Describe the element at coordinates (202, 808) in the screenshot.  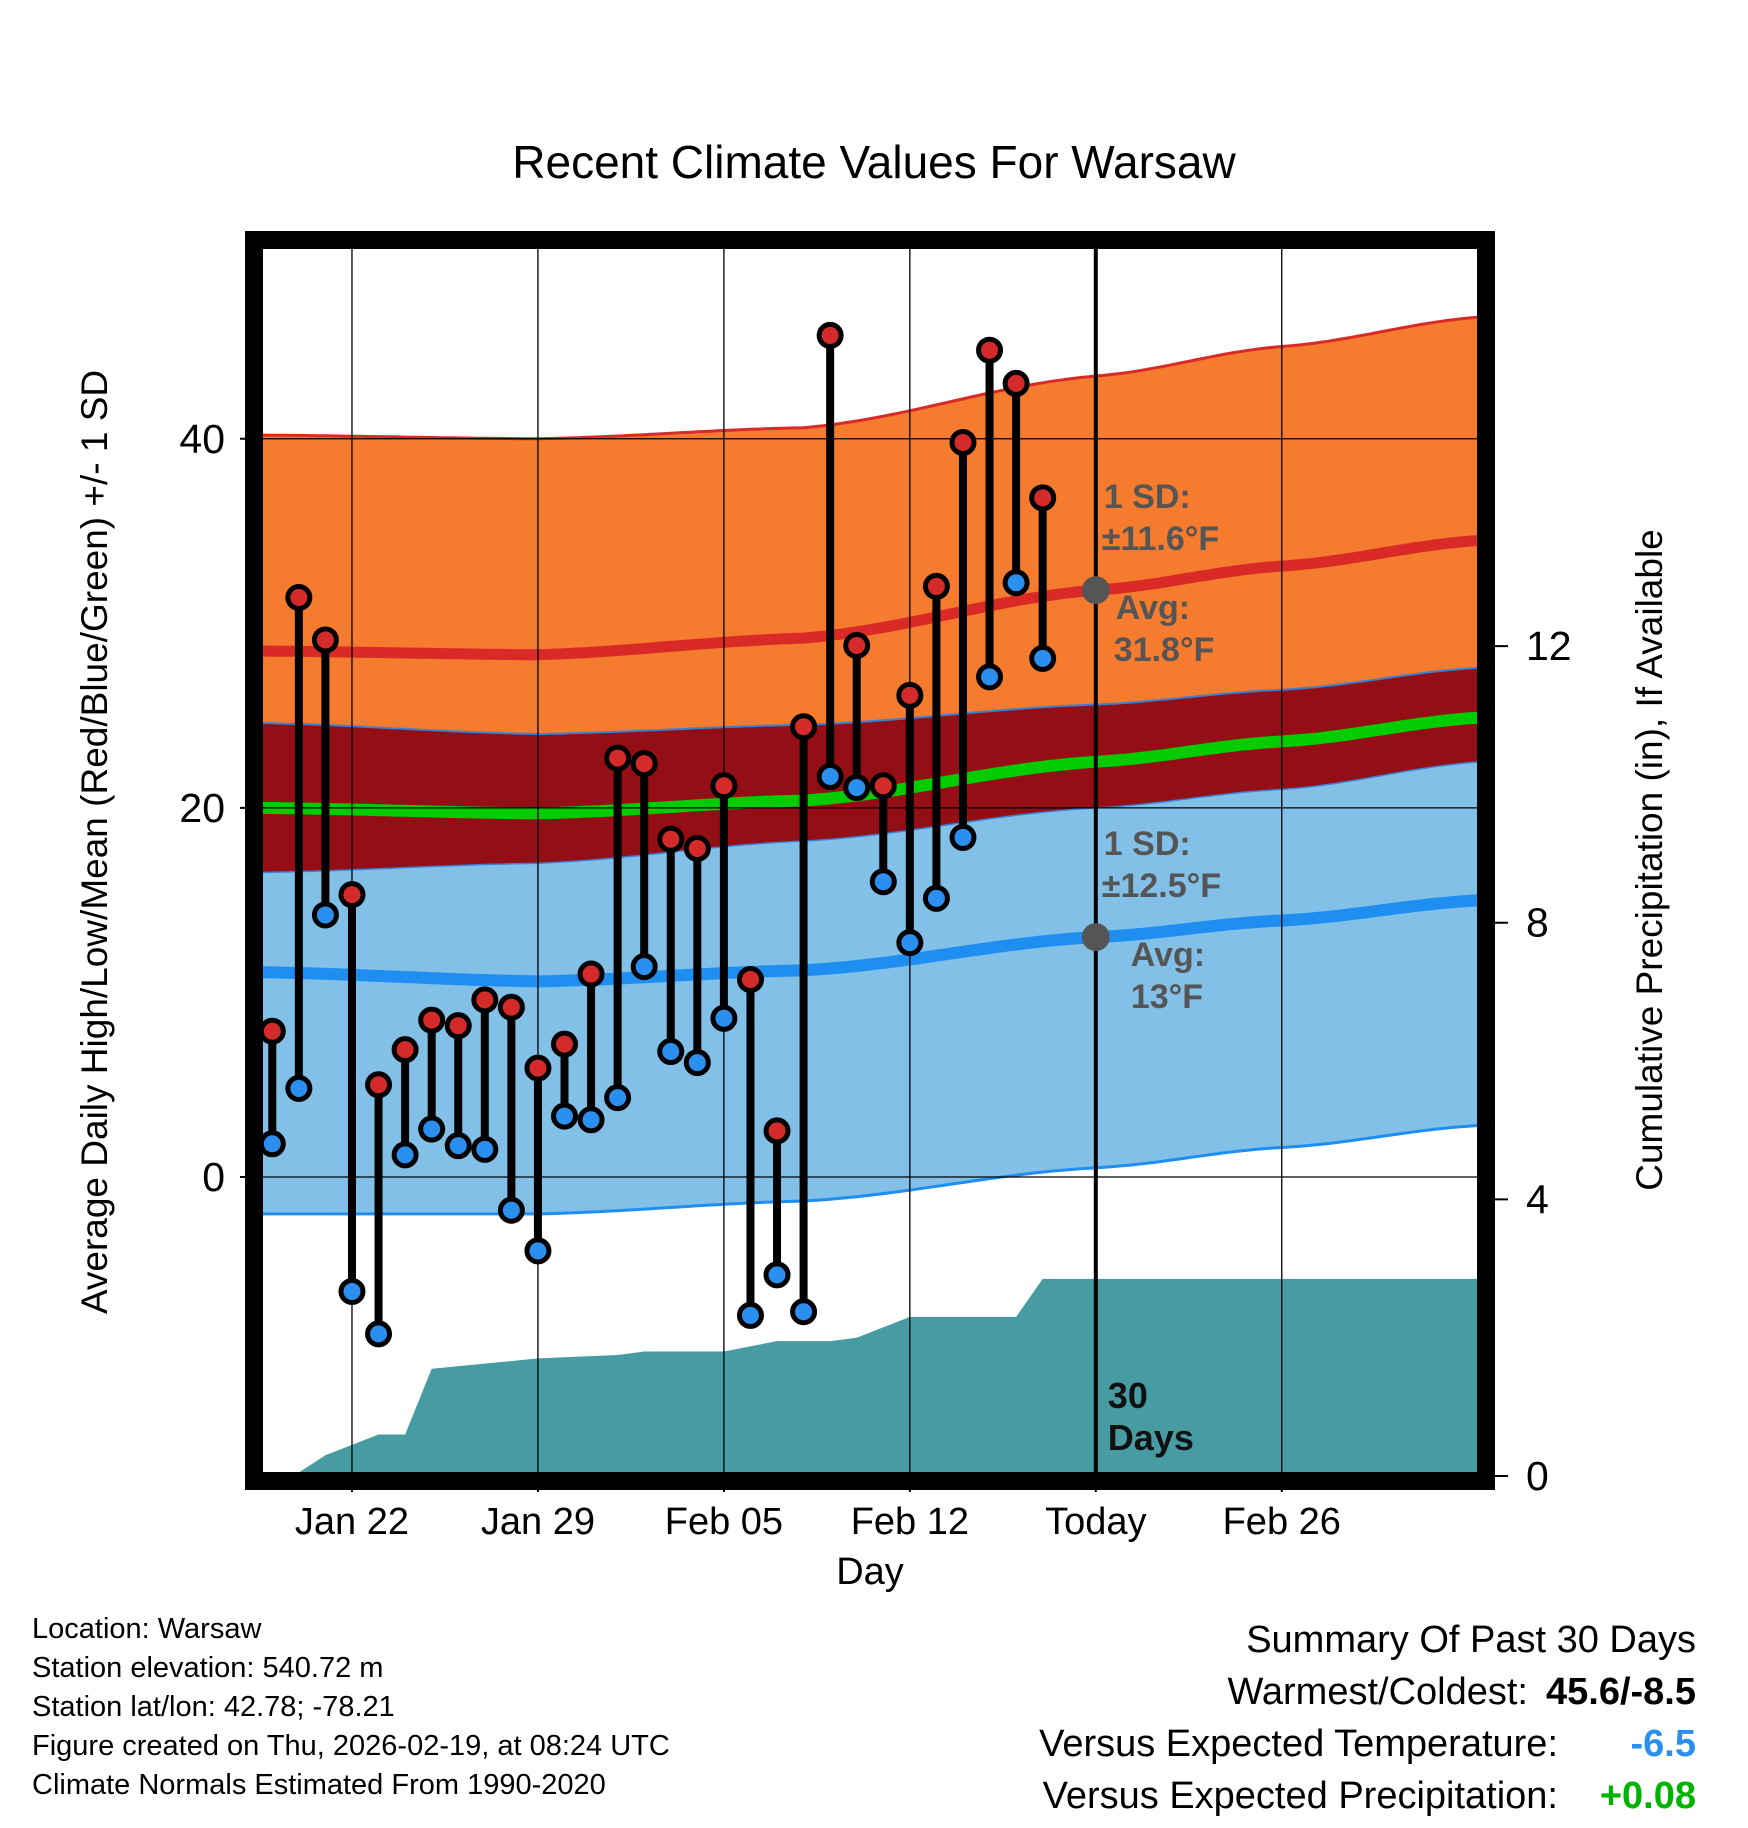
I see `y-left-tick-label: 20` at that location.